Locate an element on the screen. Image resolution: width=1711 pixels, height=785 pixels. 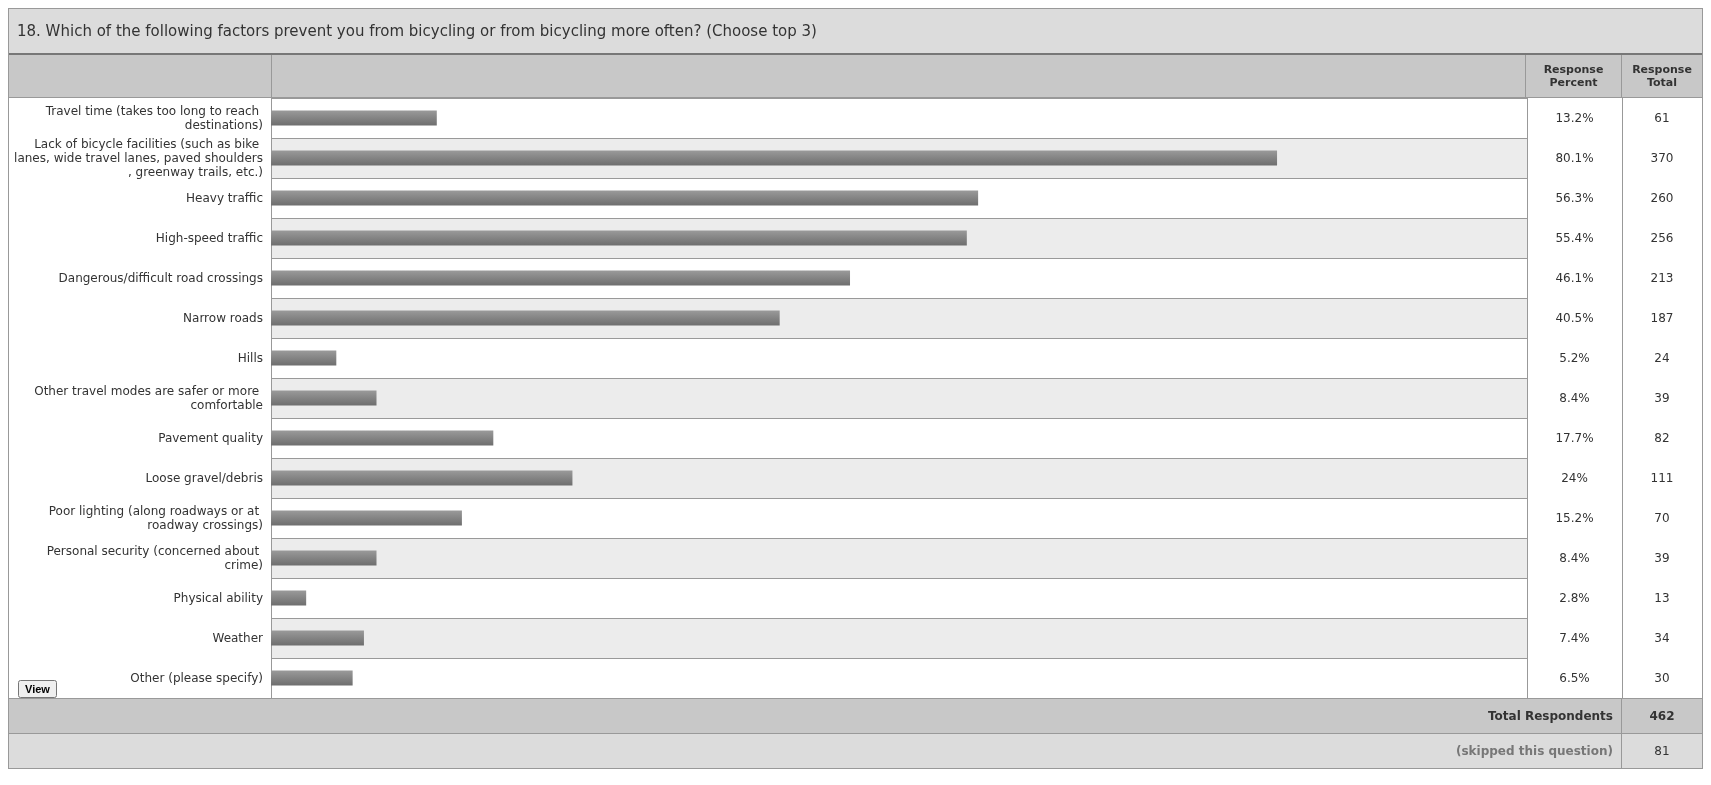
y-tick-label: Pavement quality is located at coordinates (210, 438).